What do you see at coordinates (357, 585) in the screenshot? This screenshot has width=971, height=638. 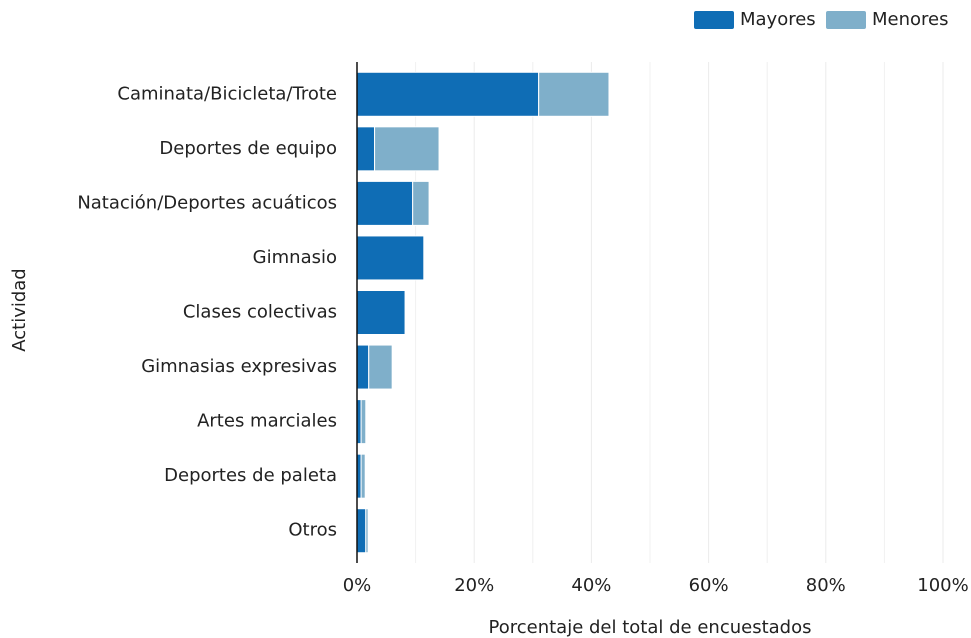 I see `x-tick-label: 0%` at bounding box center [357, 585].